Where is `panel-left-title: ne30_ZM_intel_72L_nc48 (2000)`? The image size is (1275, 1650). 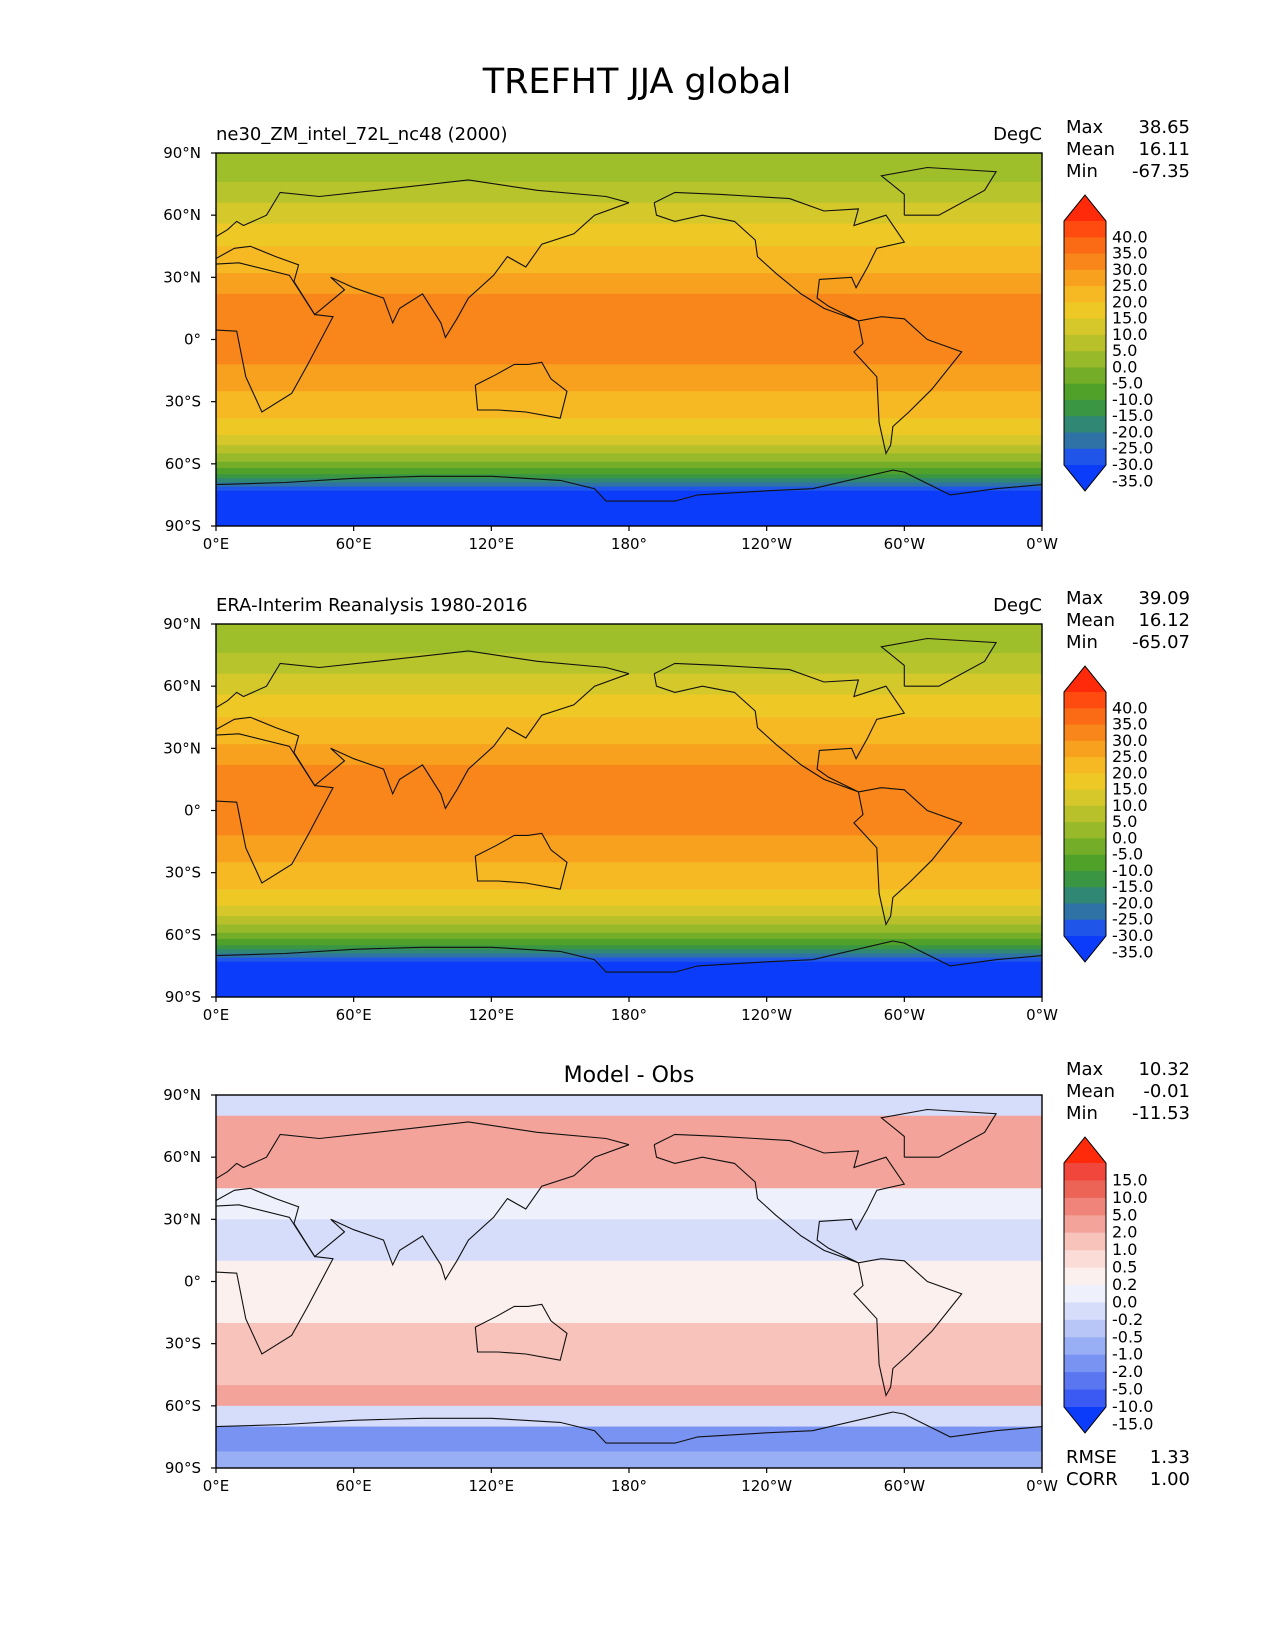 panel-left-title: ne30_ZM_intel_72L_nc48 (2000) is located at coordinates (362, 134).